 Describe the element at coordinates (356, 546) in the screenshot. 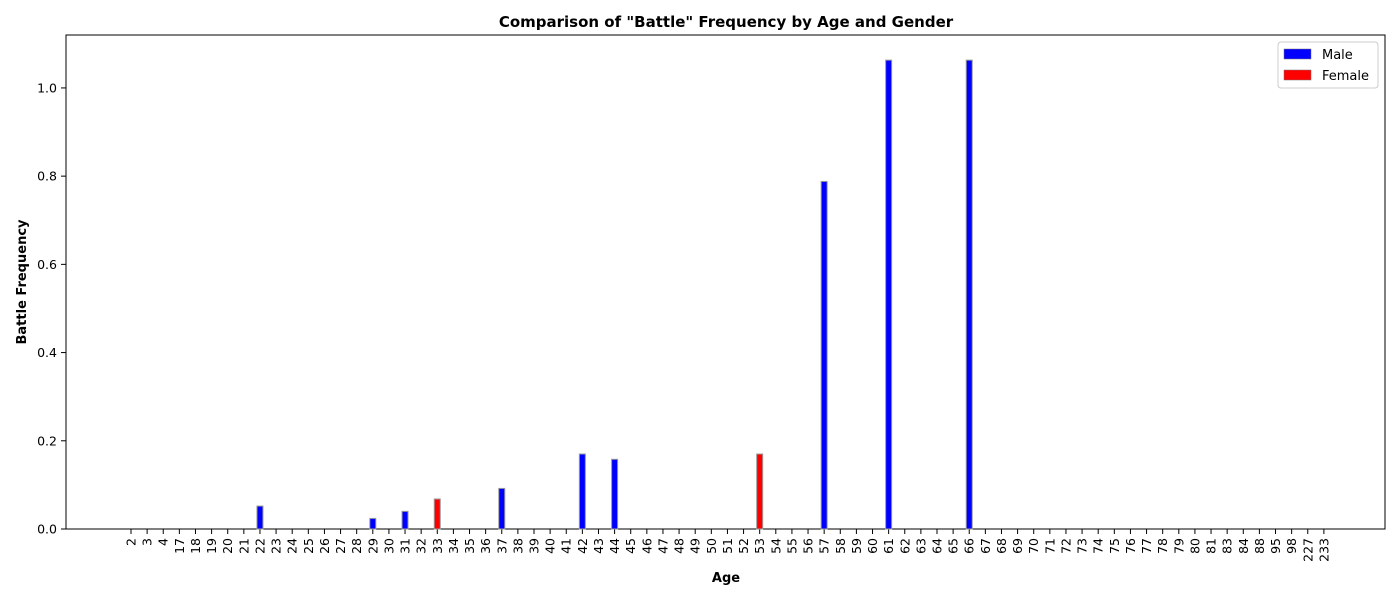

I see `x-tick-label: 28` at that location.